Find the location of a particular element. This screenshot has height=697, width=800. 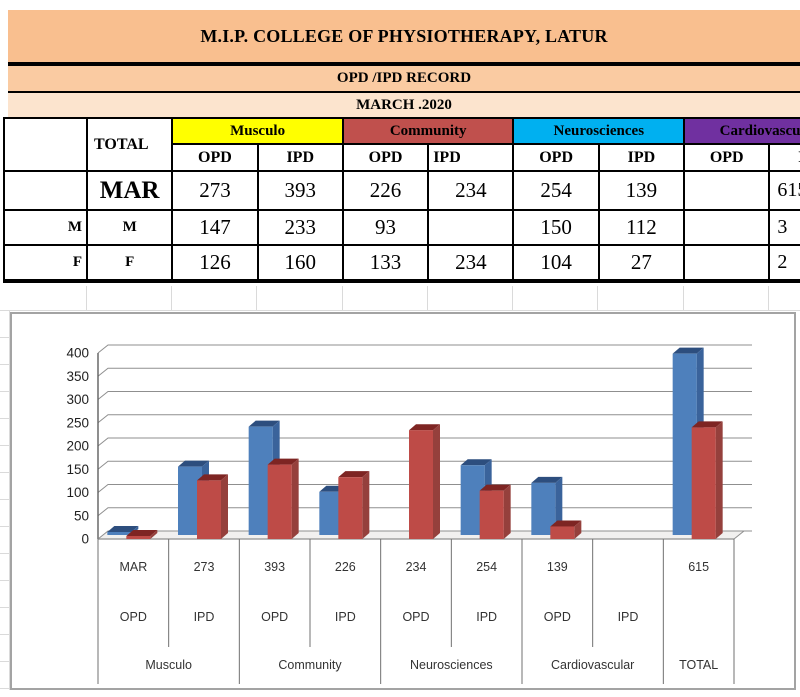

spreadsheet-gridlines-left is located at coordinates (5, 500).